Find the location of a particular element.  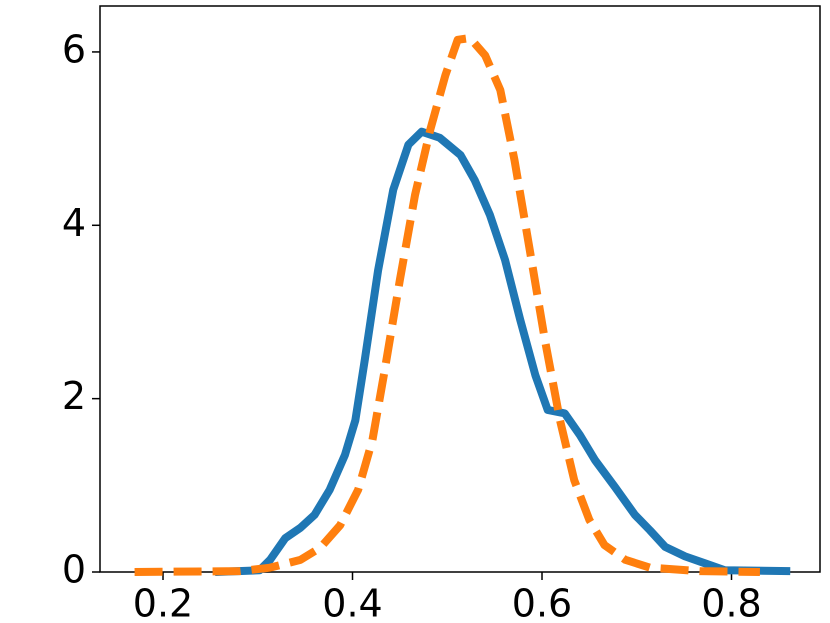

x-tick-label: 0.8 is located at coordinates (731, 602).